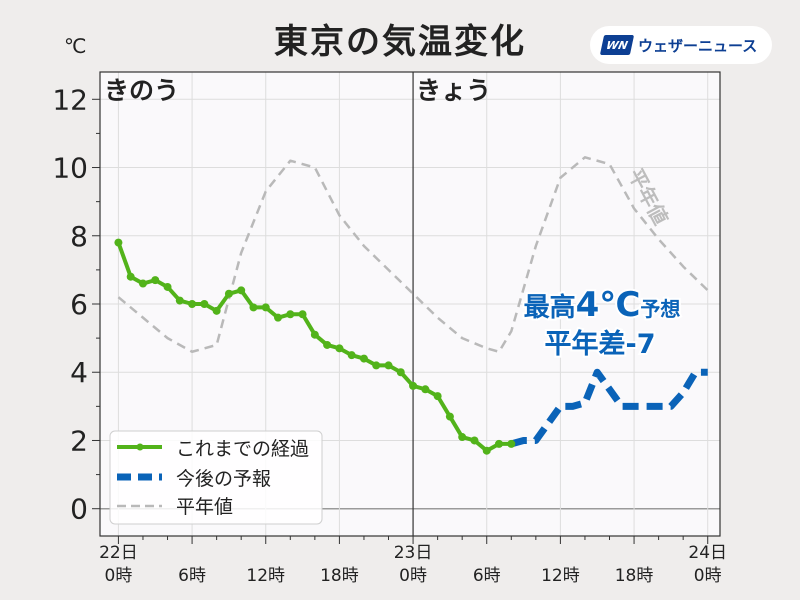 The width and height of the screenshot is (800, 600). What do you see at coordinates (75, 46) in the screenshot?
I see `y-axis-unit-label: ℃` at bounding box center [75, 46].